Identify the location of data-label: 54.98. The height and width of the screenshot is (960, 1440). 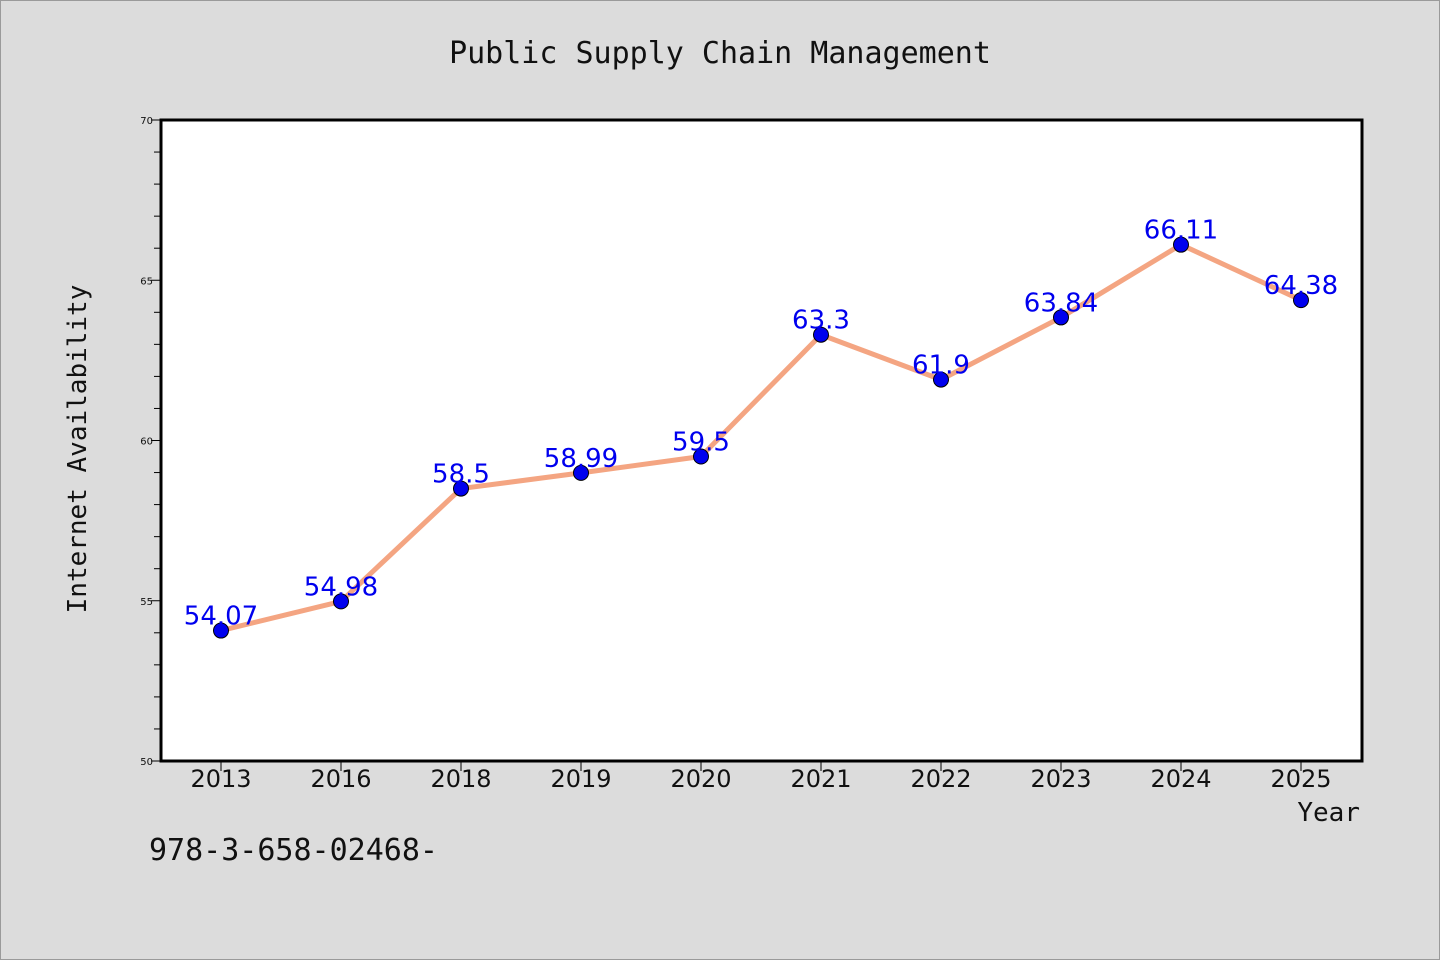
(341, 587).